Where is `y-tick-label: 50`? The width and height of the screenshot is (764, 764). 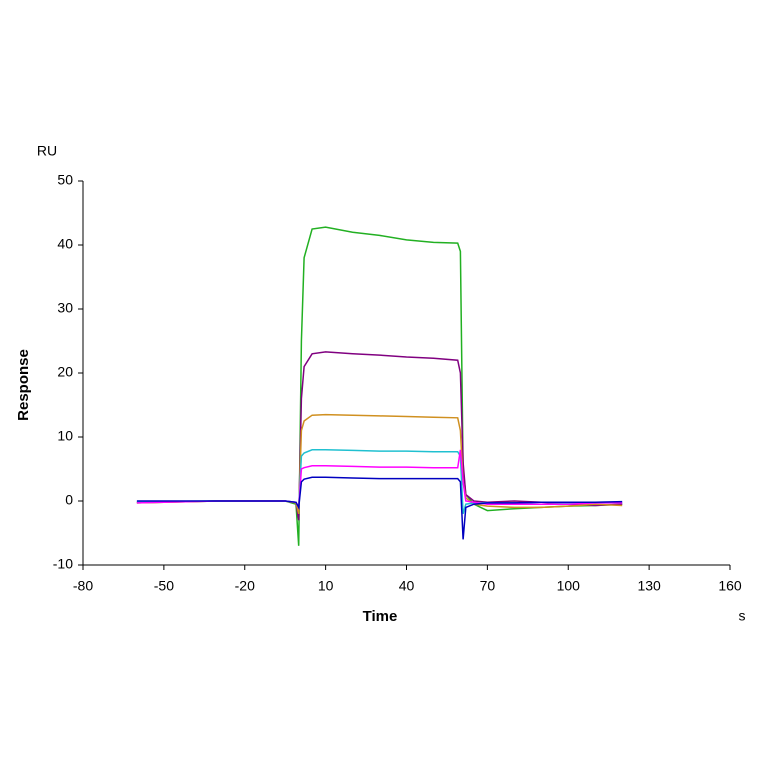
y-tick-label: 50 is located at coordinates (65, 180).